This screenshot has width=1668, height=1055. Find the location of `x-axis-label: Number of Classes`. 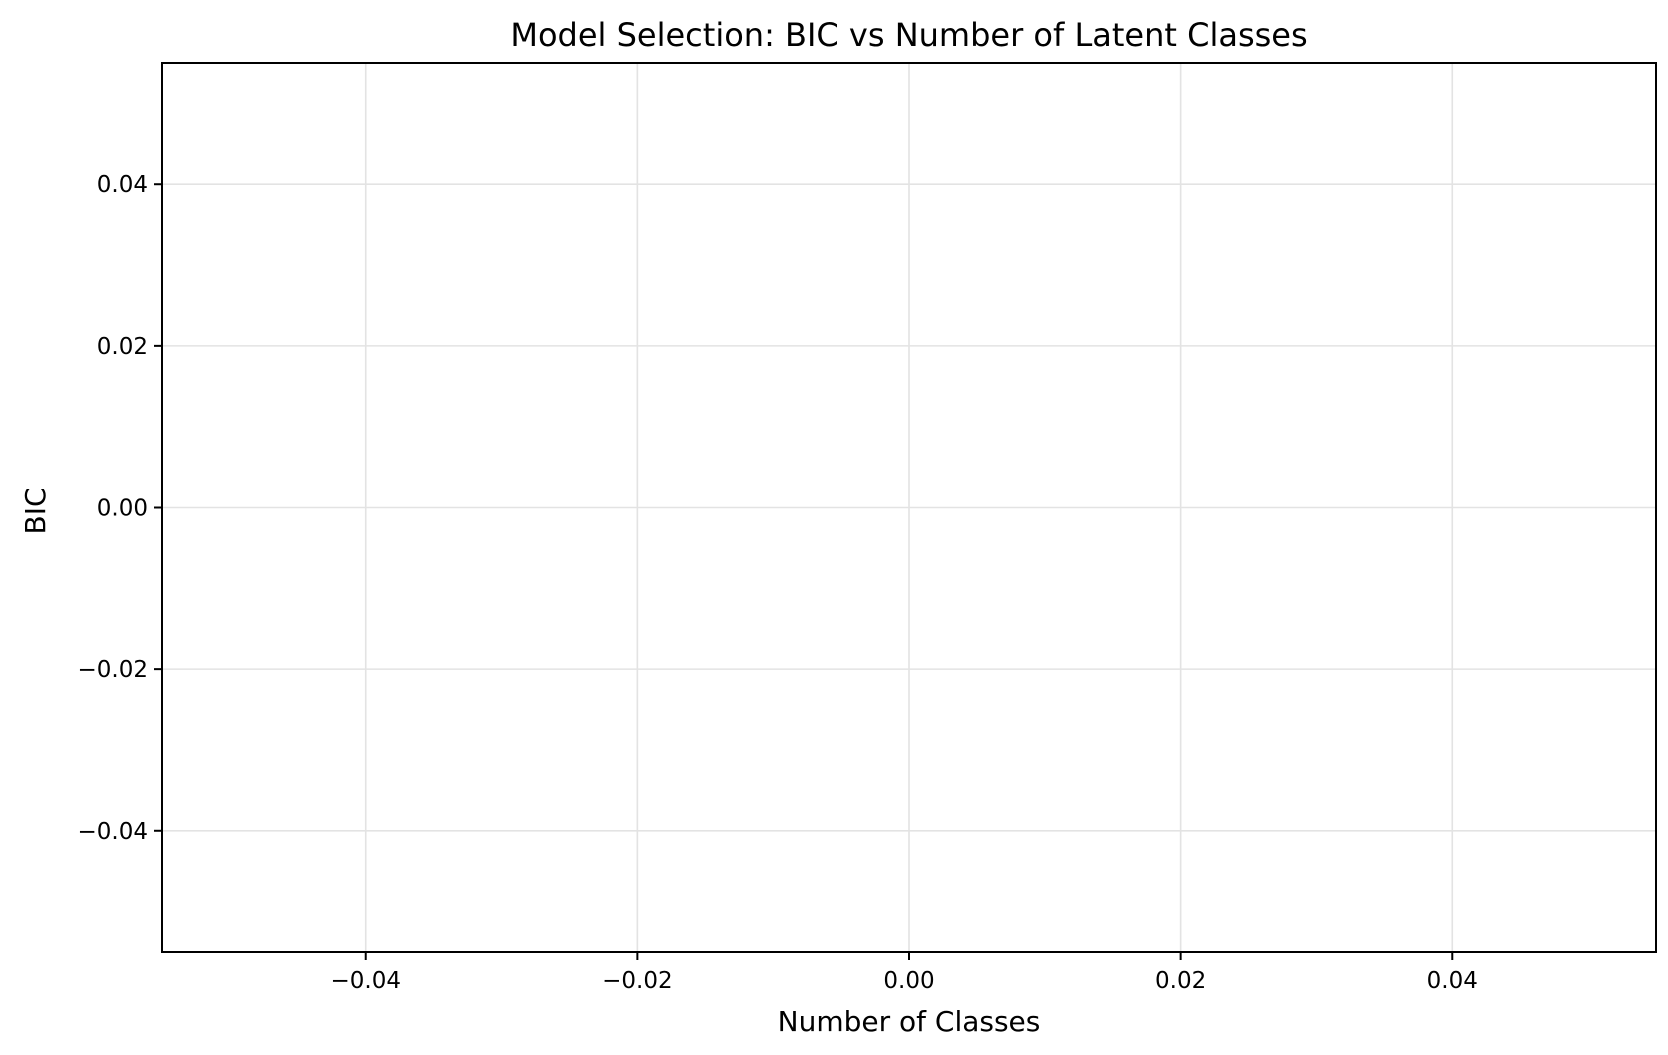

x-axis-label: Number of Classes is located at coordinates (909, 1021).